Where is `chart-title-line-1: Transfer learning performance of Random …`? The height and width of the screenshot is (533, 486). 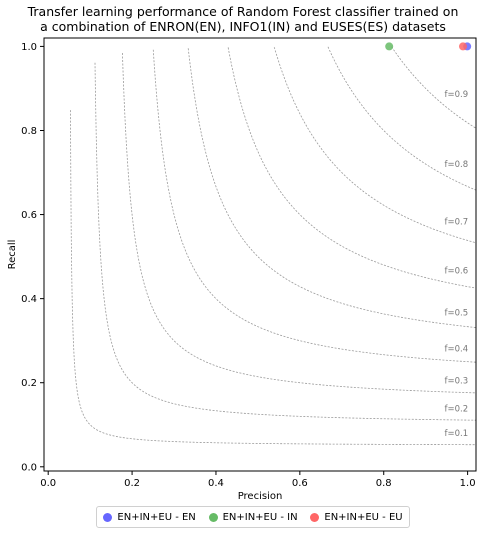 chart-title-line-1: Transfer learning performance of Random … is located at coordinates (243, 11).